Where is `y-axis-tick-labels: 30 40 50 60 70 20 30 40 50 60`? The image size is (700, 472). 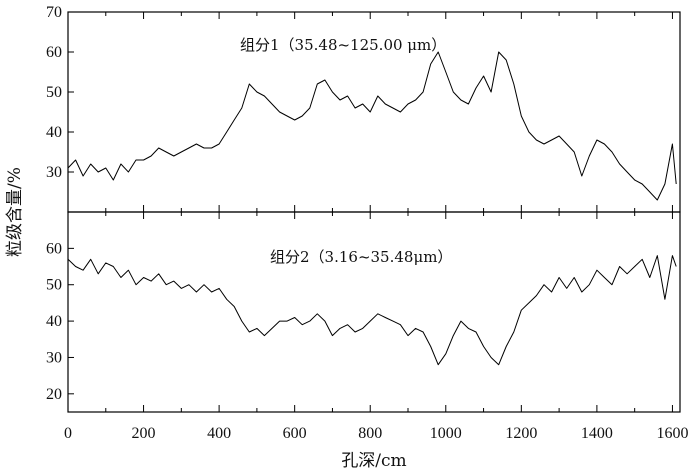
y-axis-tick-labels: 30 40 50 60 70 20 30 40 50 60 is located at coordinates (54, 203).